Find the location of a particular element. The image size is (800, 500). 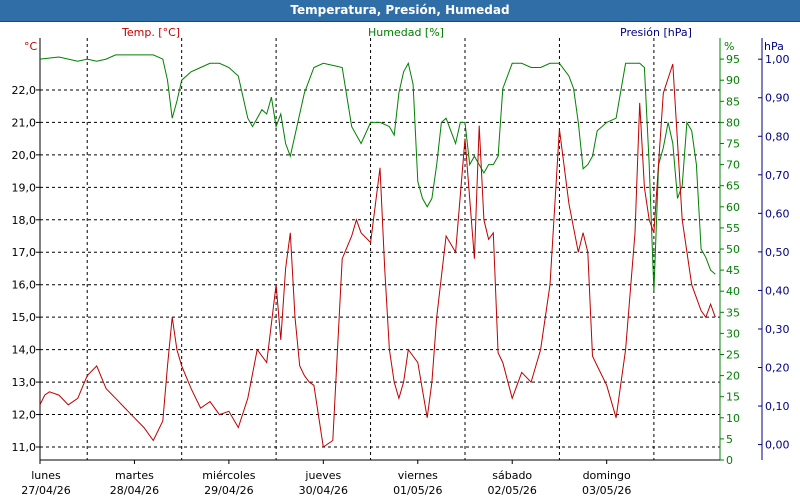

humidity-tick-label: 80 is located at coordinates (733, 122).